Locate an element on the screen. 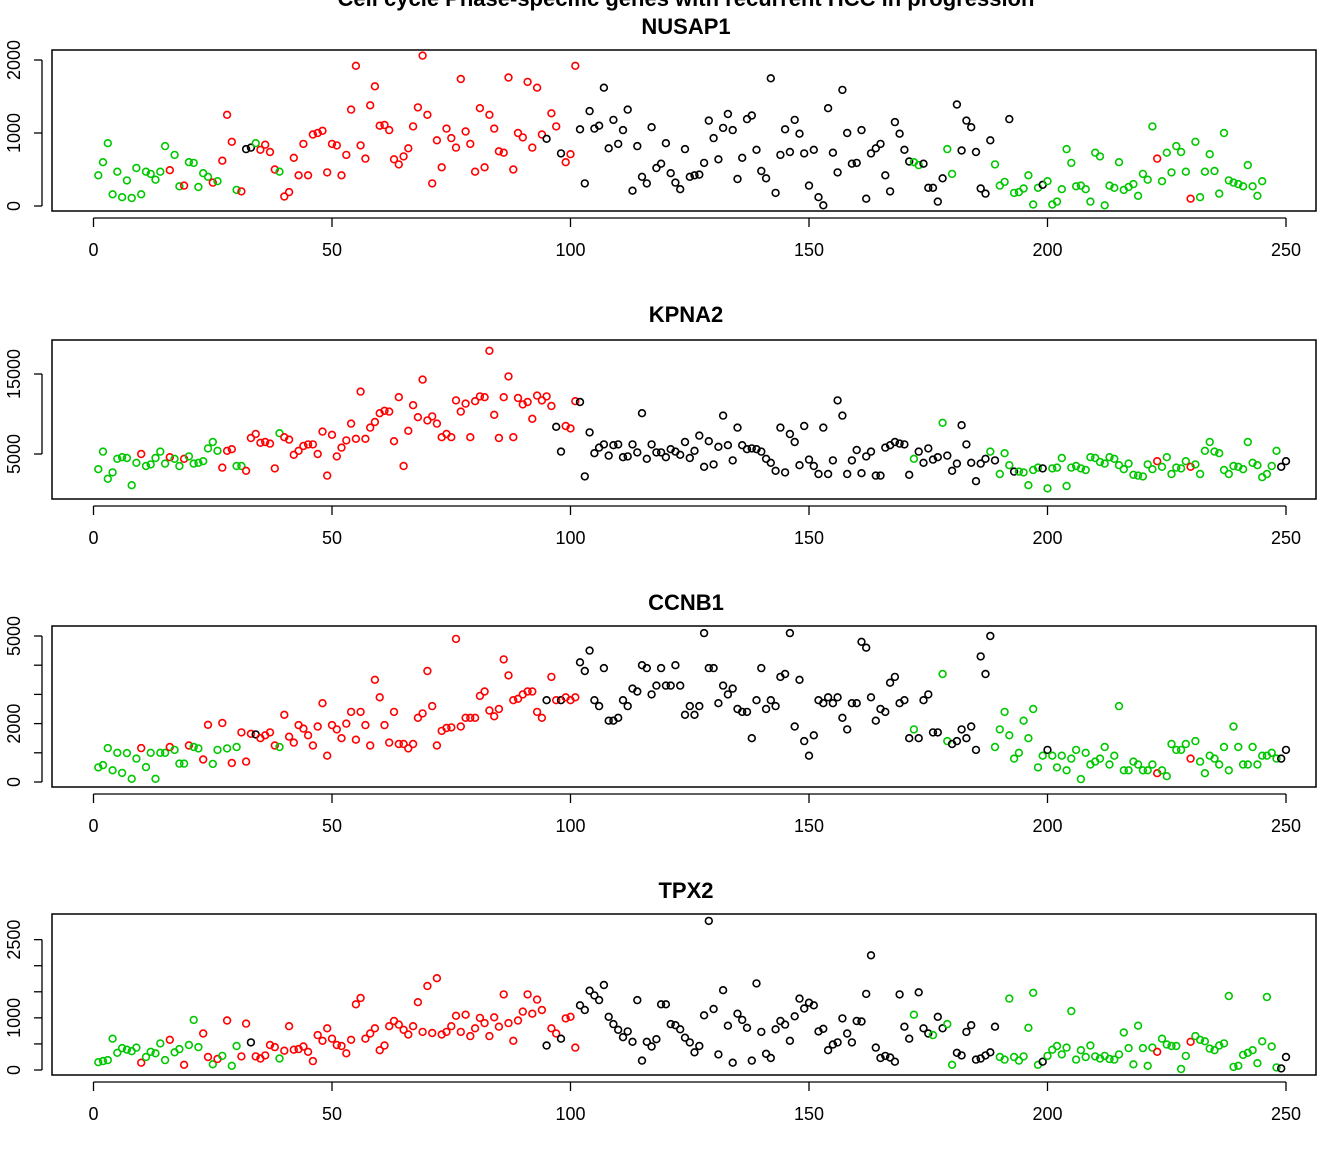 The height and width of the screenshot is (1157, 1344). plot-frame is located at coordinates (684, 419).